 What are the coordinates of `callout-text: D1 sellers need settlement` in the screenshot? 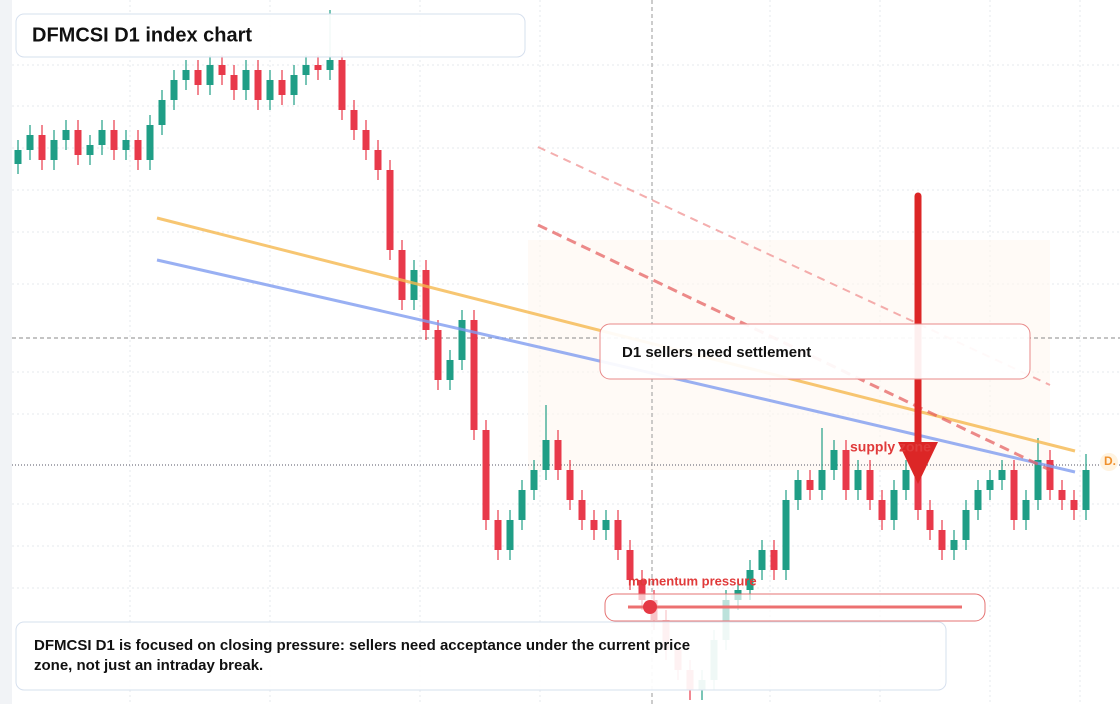 It's located at (716, 352).